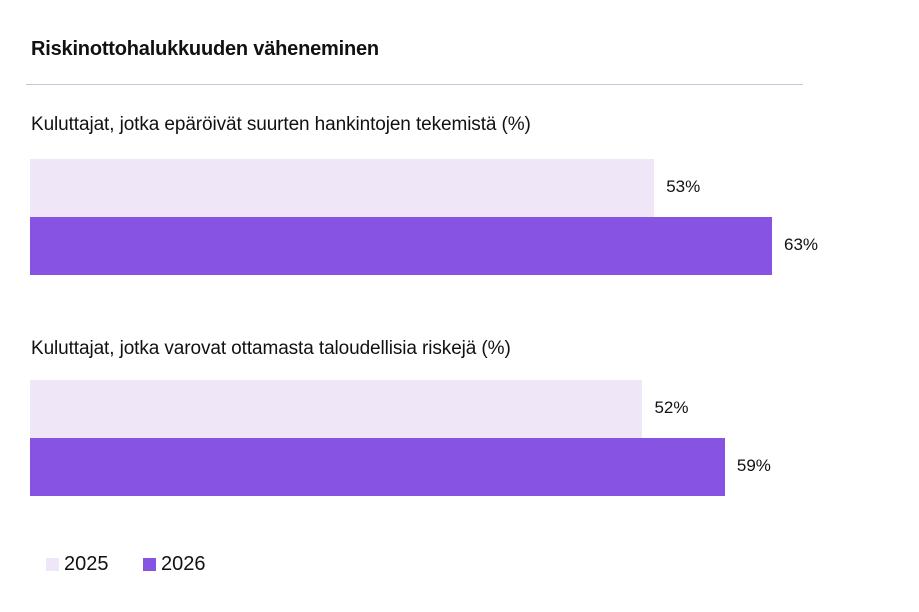 The width and height of the screenshot is (919, 612). What do you see at coordinates (753, 465) in the screenshot?
I see `value-label-2026-avoid-financial-risks: 59%` at bounding box center [753, 465].